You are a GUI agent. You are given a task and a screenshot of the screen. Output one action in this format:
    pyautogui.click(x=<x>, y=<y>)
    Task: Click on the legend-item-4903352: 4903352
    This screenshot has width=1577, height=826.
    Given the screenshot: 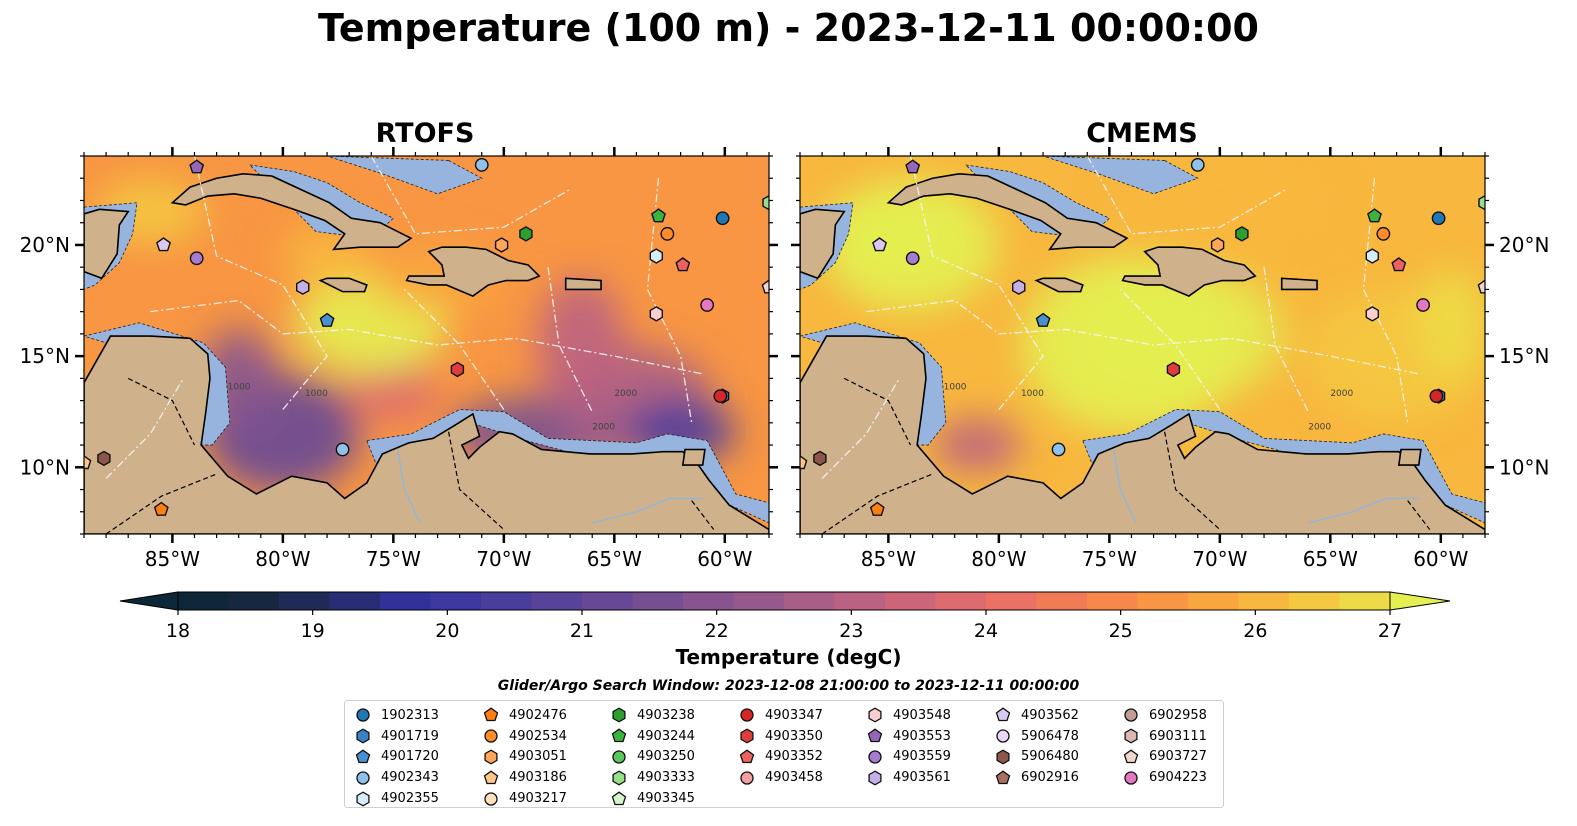 What is the action you would take?
    pyautogui.click(x=781, y=757)
    